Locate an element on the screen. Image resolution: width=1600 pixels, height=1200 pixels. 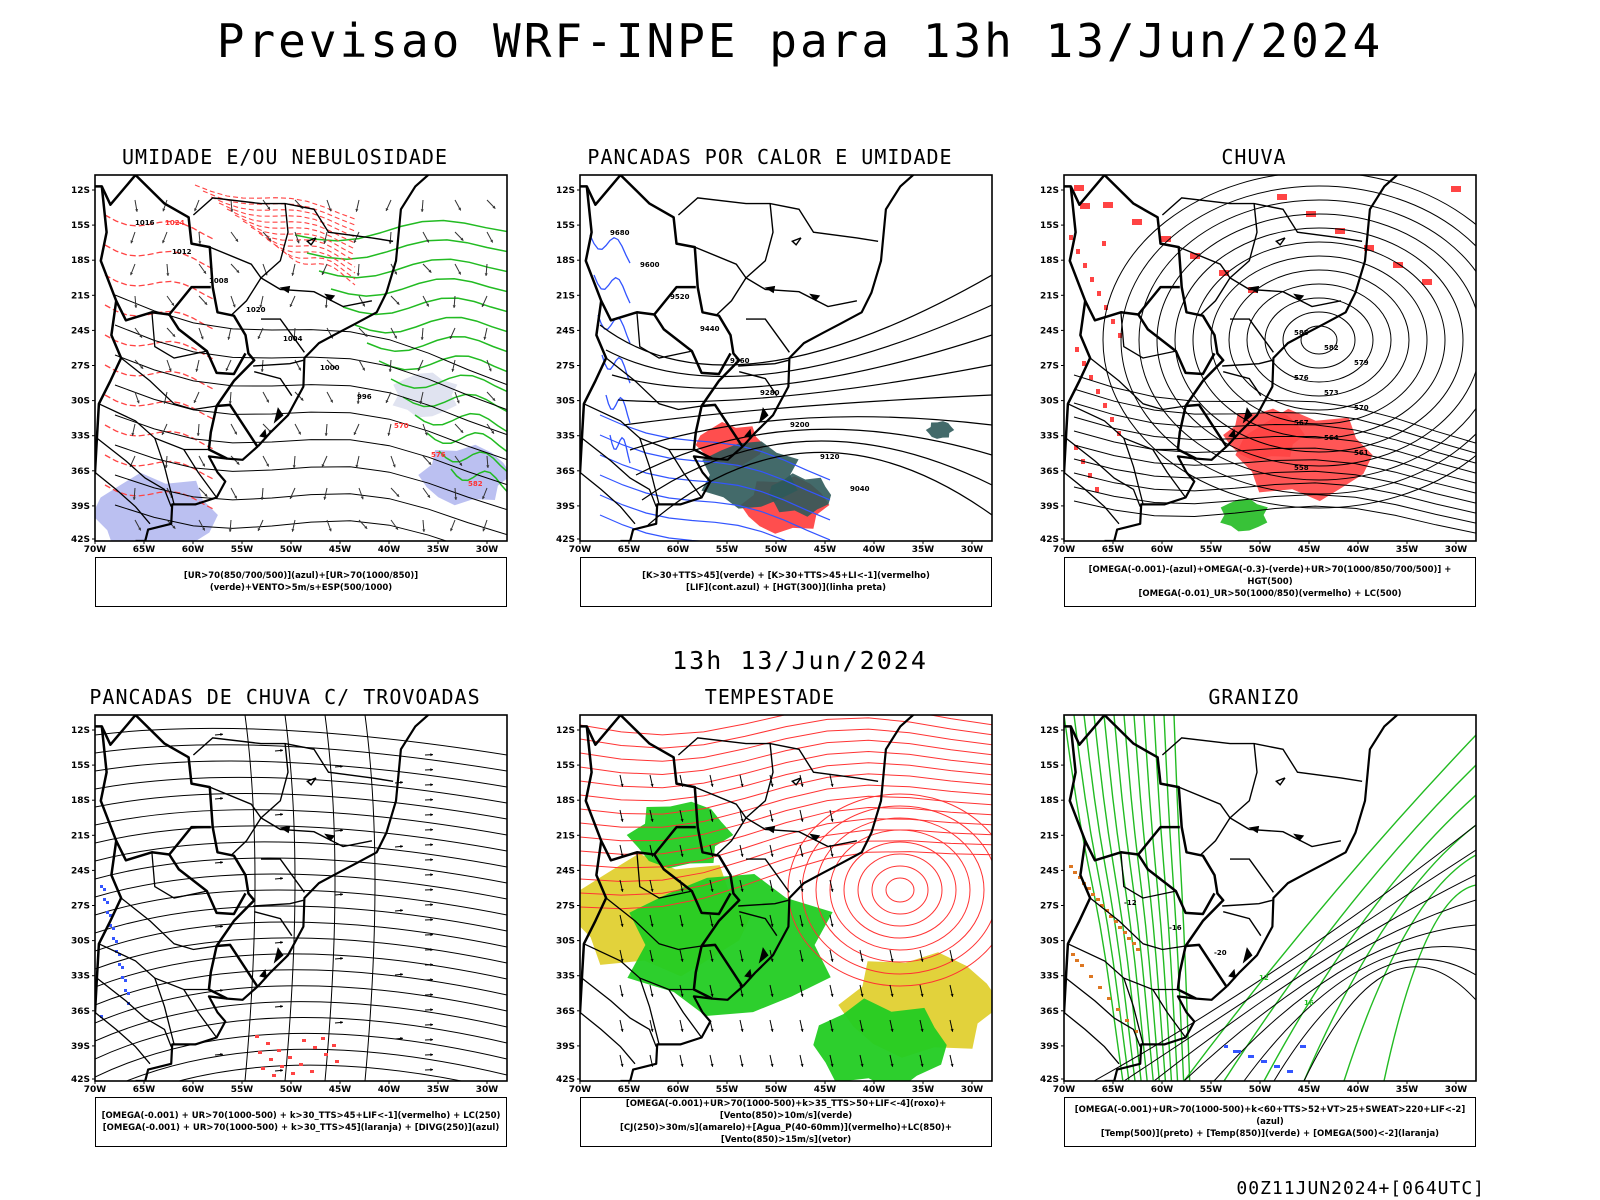
lat-tick-label: 27S is located at coordinates (565, 907).